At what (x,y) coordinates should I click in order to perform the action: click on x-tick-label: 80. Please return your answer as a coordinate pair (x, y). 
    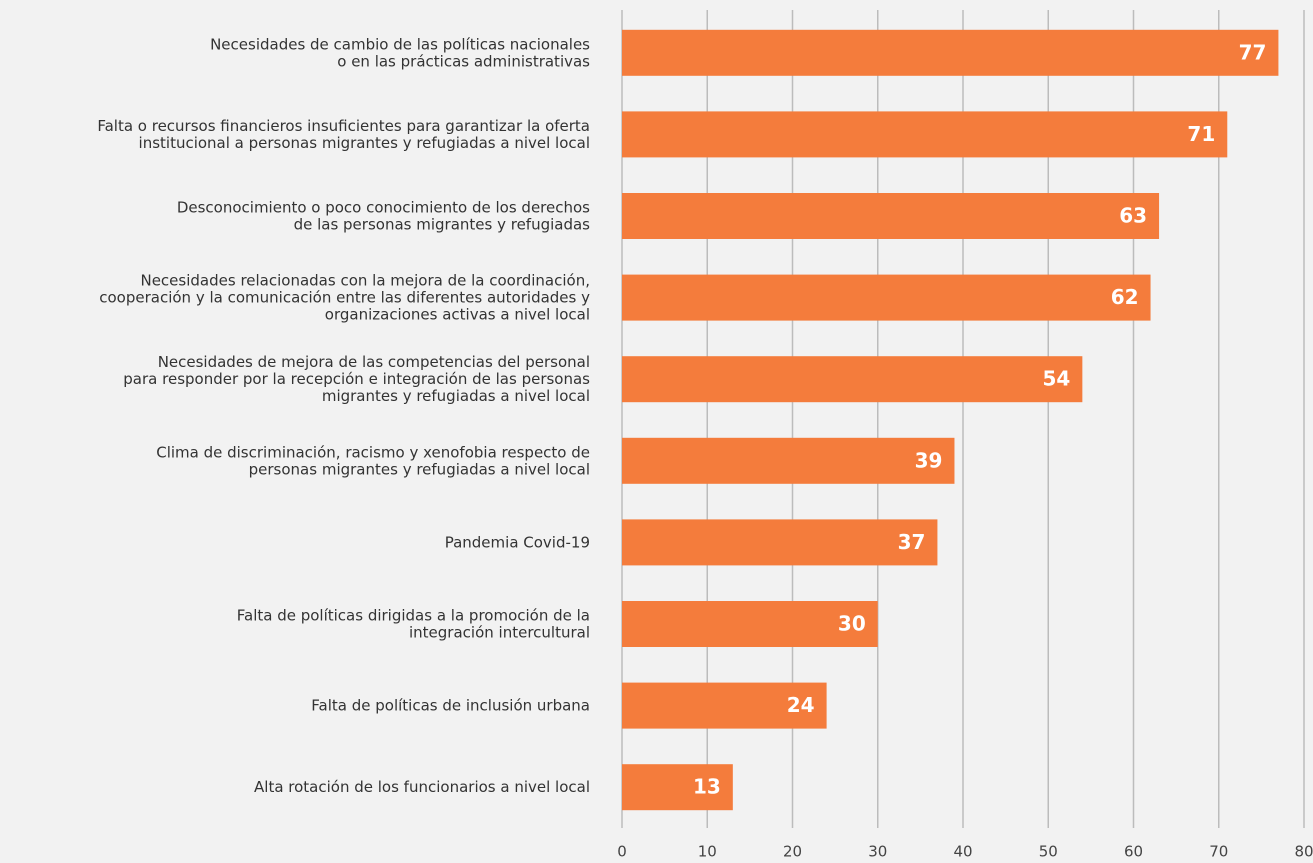
    Looking at the image, I should click on (1303, 852).